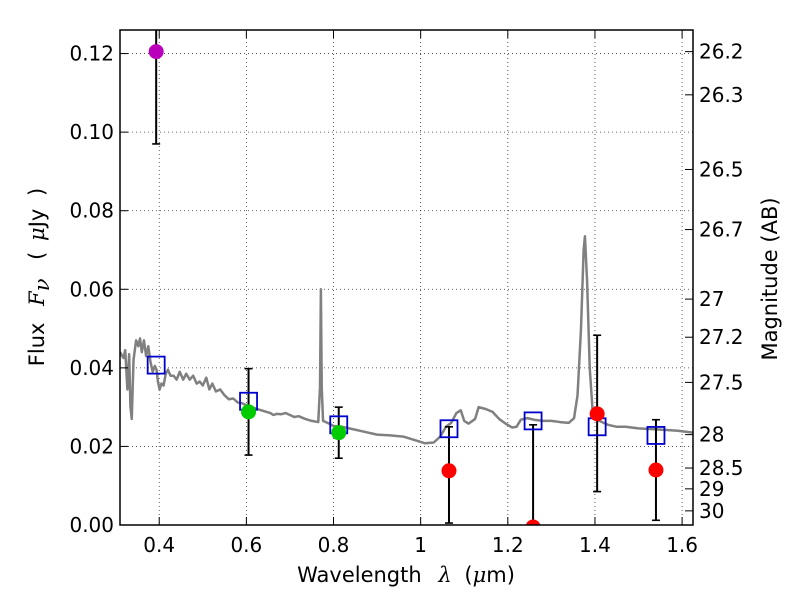 The height and width of the screenshot is (600, 800). I want to click on x-label-unit: m), so click(500, 575).